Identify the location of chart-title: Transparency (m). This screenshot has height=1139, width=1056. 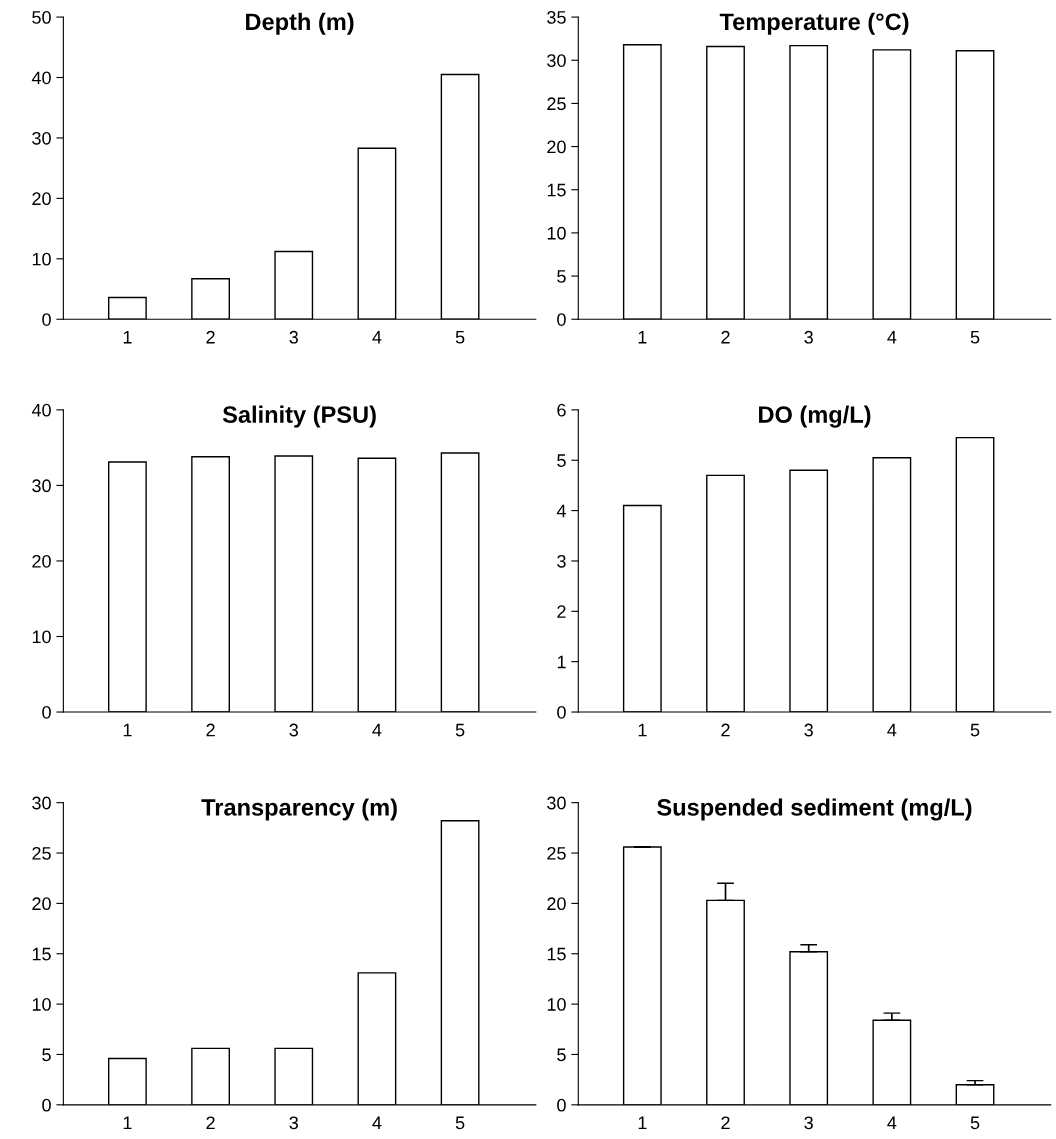
(299, 809).